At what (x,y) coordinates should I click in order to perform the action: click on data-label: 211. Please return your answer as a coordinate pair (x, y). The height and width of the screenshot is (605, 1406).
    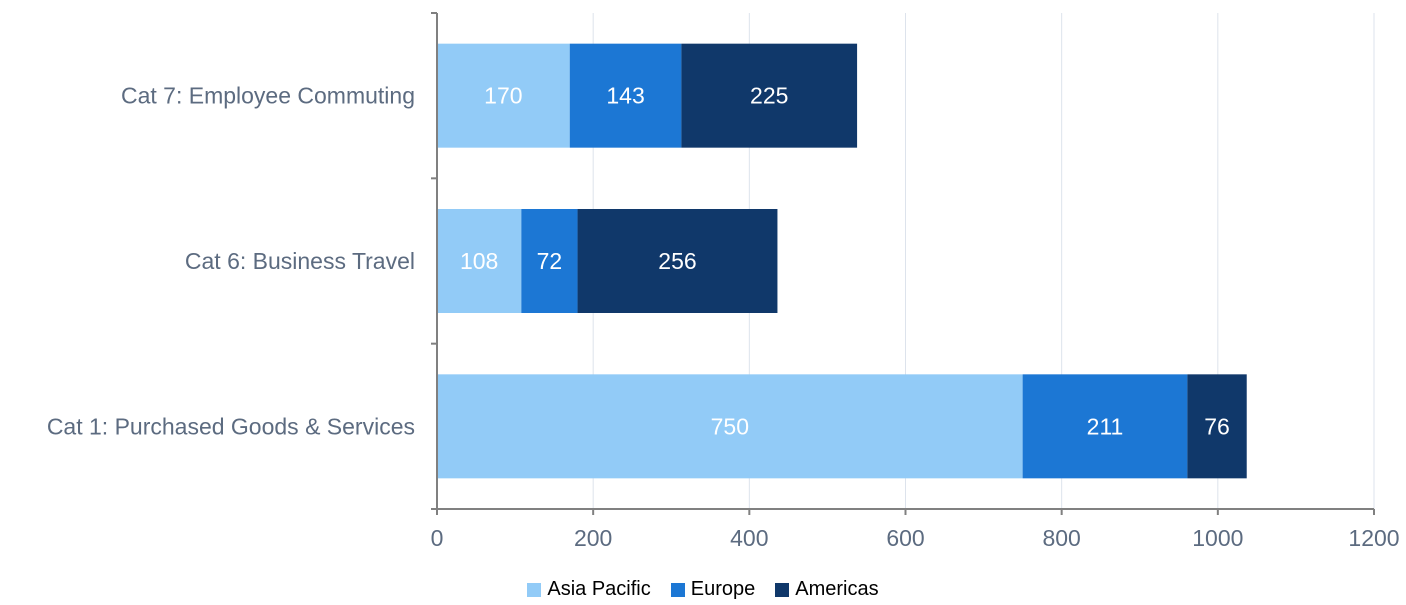
    Looking at the image, I should click on (1105, 426).